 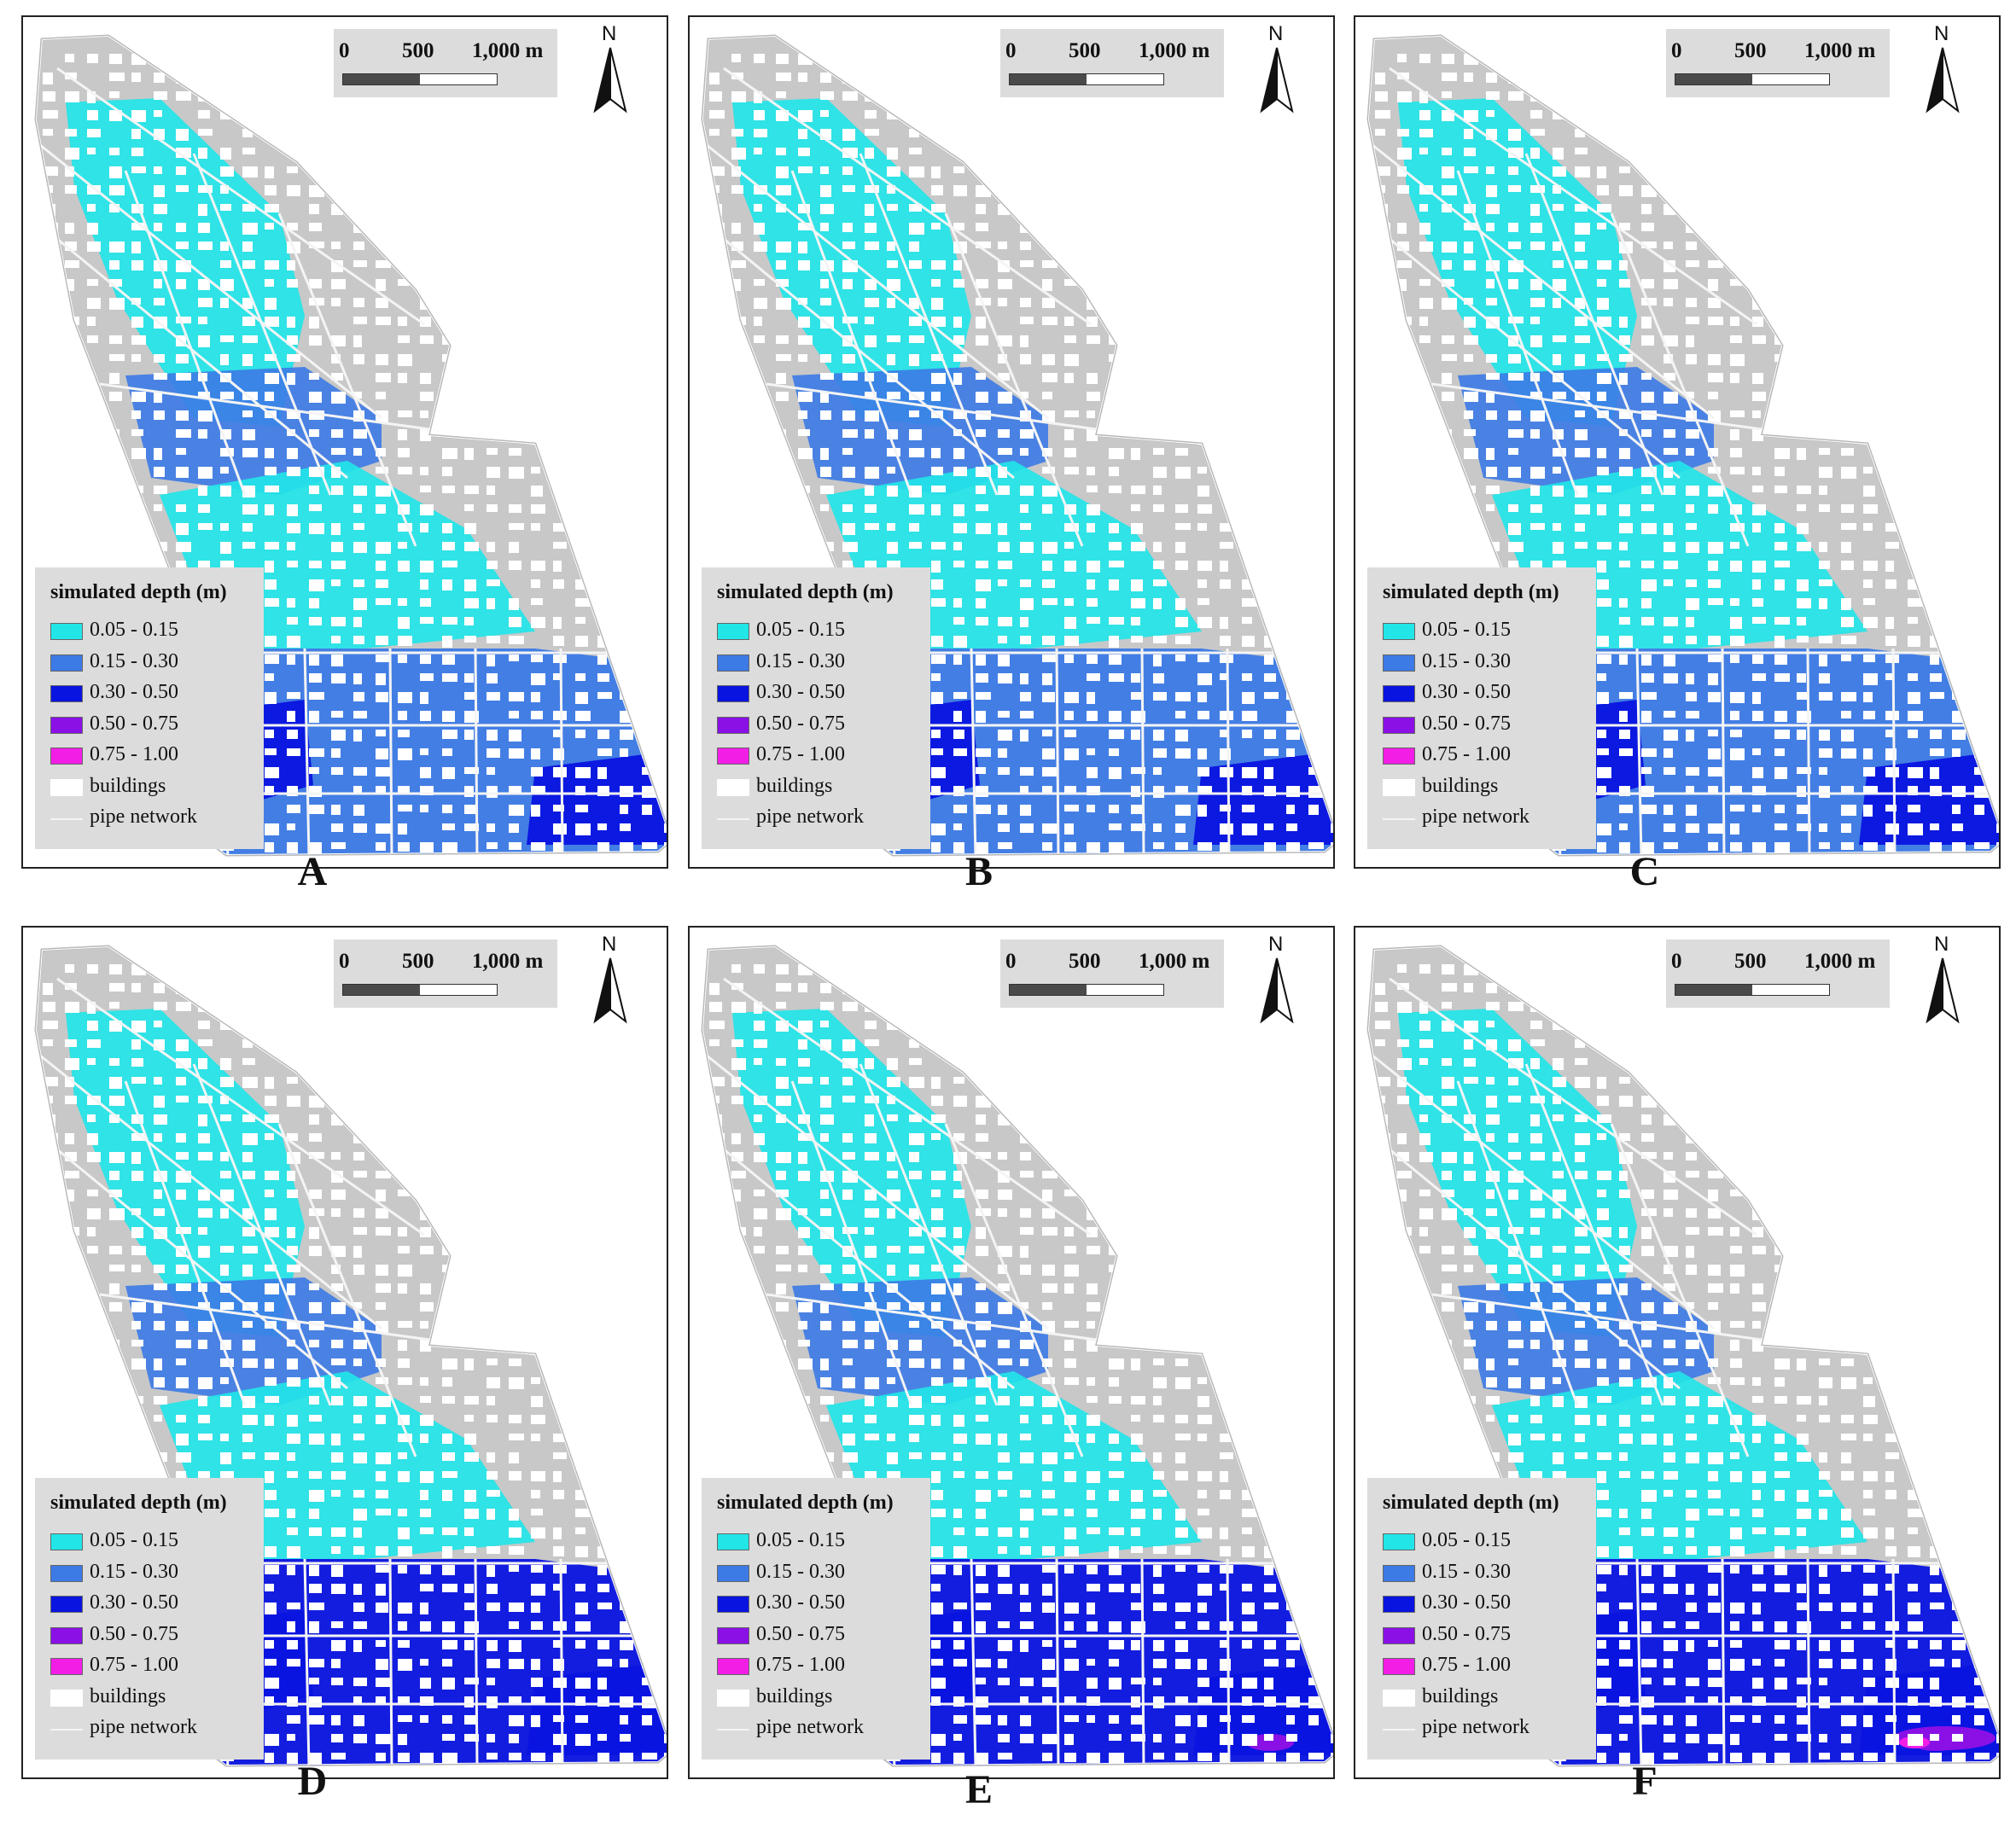 I want to click on legend-item: pipe network, so click(x=155, y=818).